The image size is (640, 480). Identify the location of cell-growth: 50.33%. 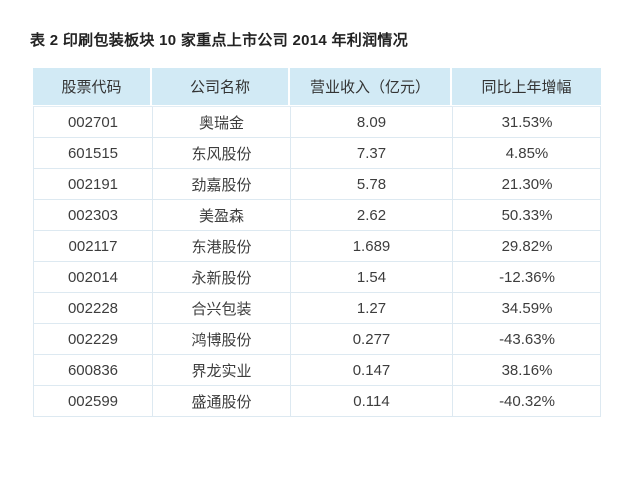
(527, 215).